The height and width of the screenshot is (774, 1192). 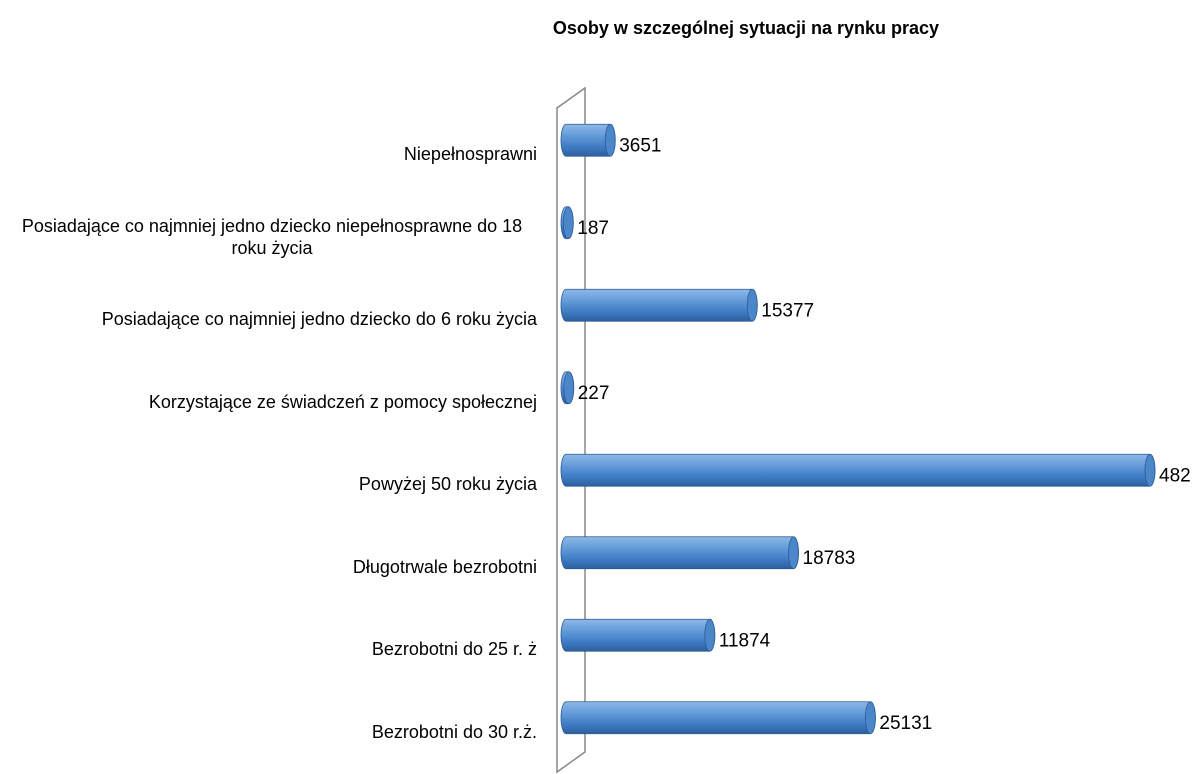 I want to click on category-text: Powyżej 50 roku życia, so click(x=447, y=484).